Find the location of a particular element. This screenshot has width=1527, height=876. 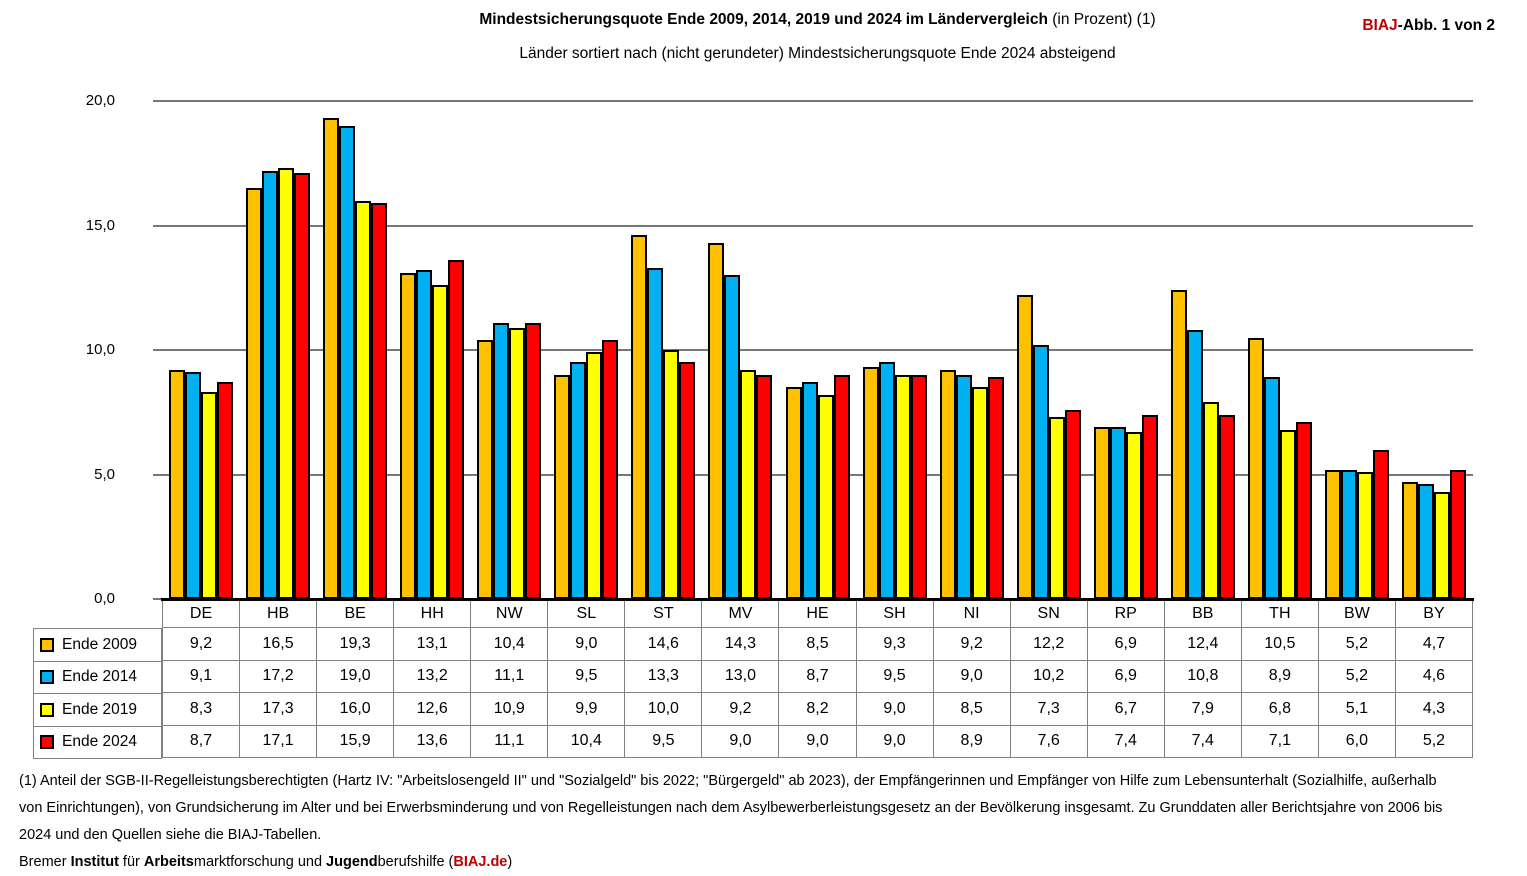

y-axis-label: 0,0 is located at coordinates (104, 598).